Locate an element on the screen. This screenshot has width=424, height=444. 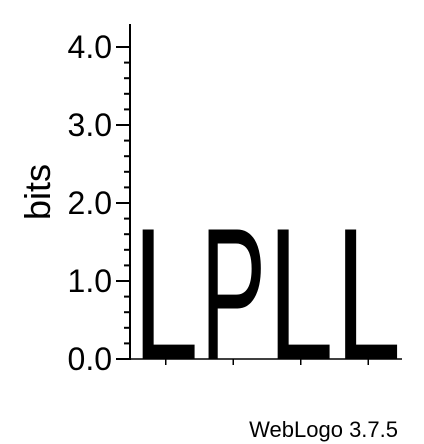
logo-letter-p: P is located at coordinates (233, 293).